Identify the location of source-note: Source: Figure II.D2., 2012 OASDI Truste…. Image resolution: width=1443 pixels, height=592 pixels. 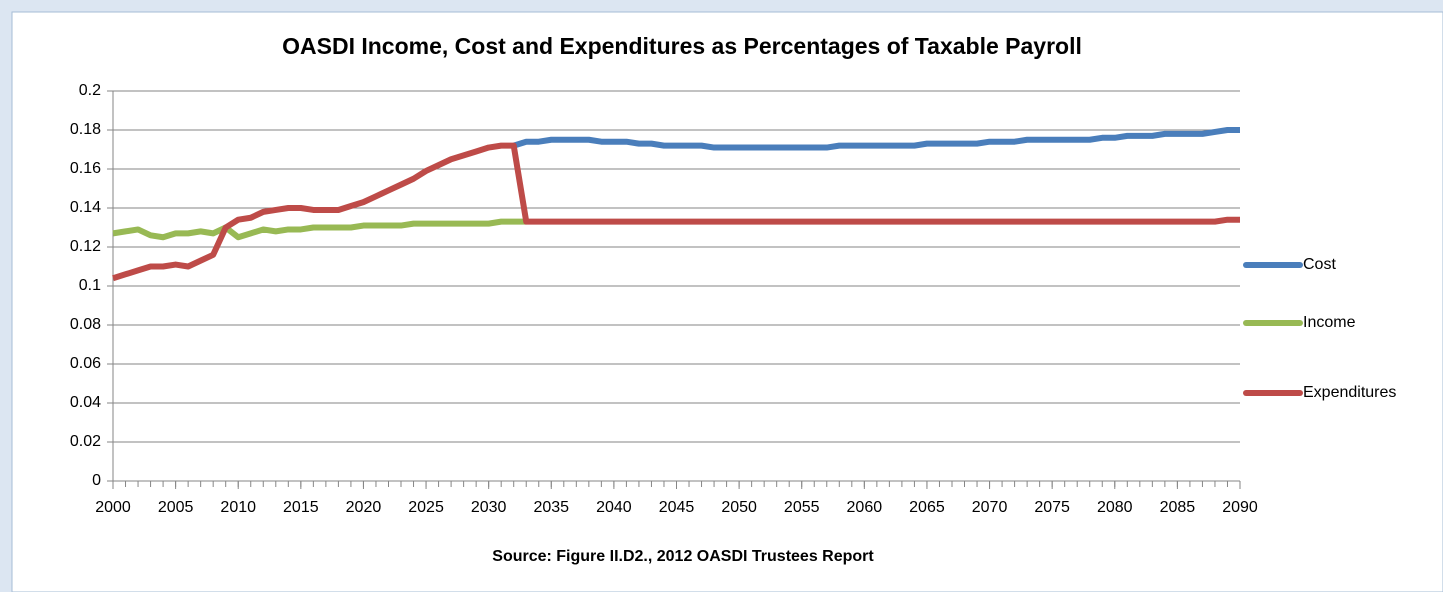
(683, 556).